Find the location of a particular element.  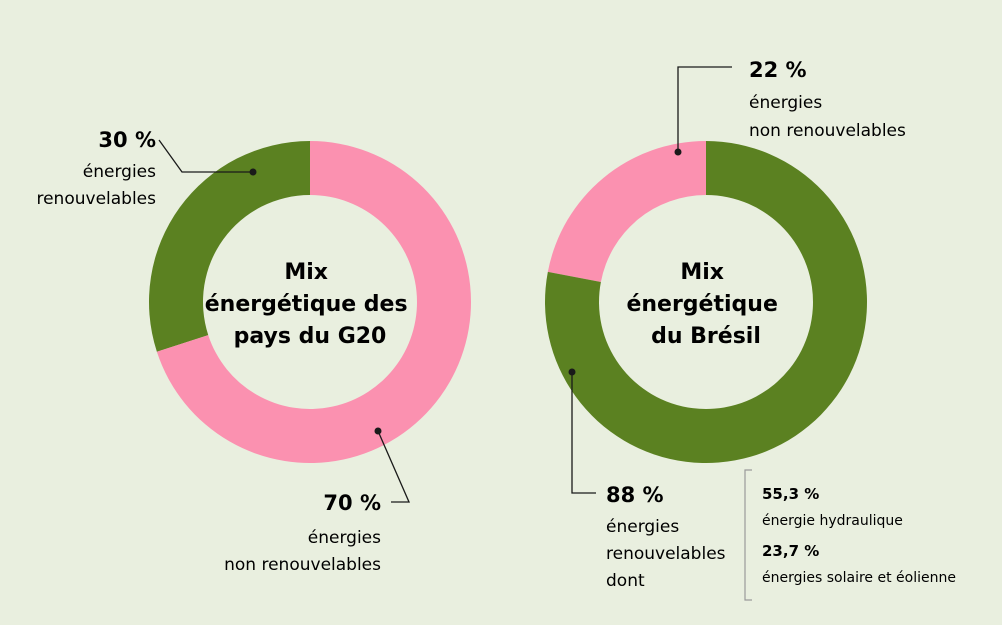

pct-label: 22 % is located at coordinates (778, 70).